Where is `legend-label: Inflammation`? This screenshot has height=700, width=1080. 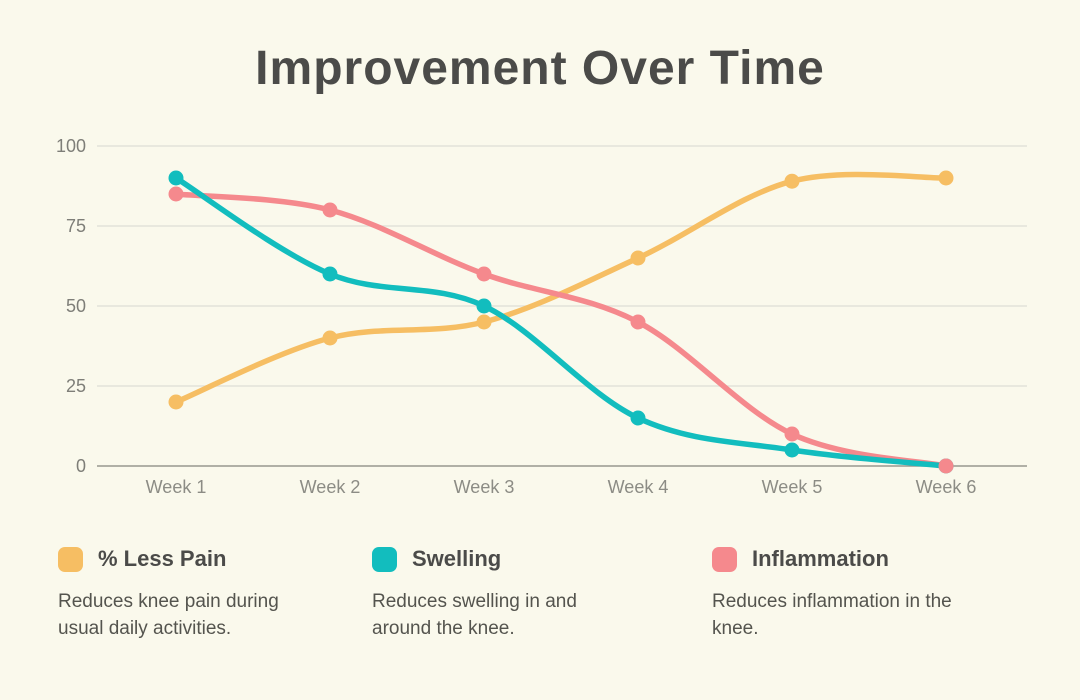
legend-label: Inflammation is located at coordinates (820, 558).